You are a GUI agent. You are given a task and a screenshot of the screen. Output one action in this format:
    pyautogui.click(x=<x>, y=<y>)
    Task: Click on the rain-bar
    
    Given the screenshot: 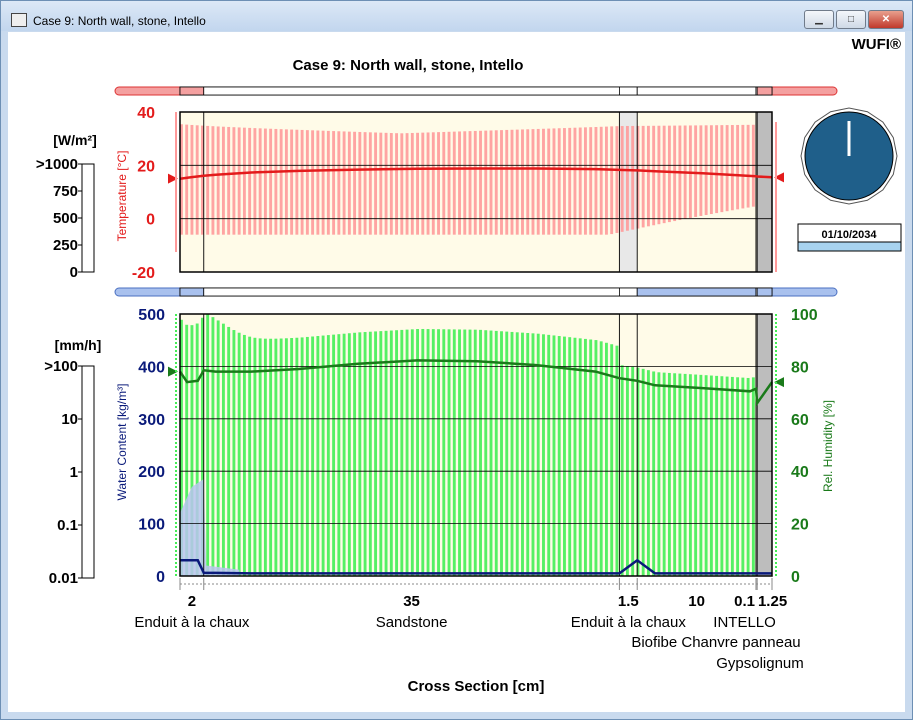 What is the action you would take?
    pyautogui.click(x=88, y=472)
    